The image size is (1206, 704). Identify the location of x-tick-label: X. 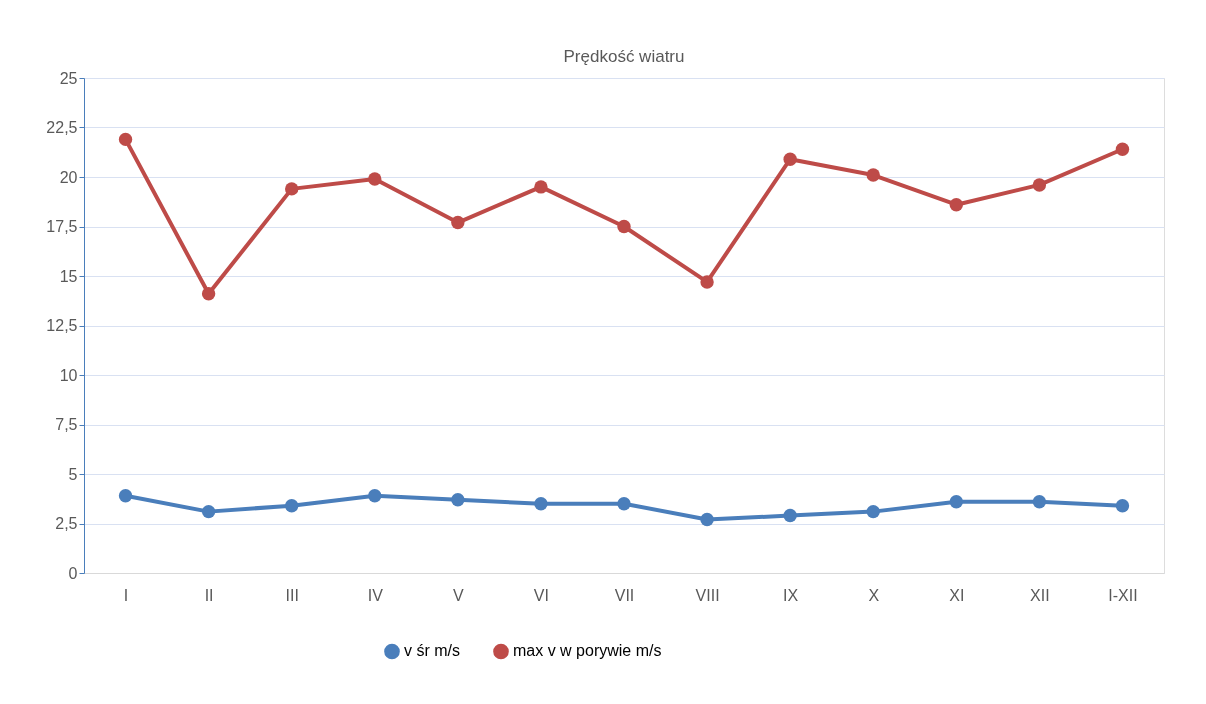
(874, 595).